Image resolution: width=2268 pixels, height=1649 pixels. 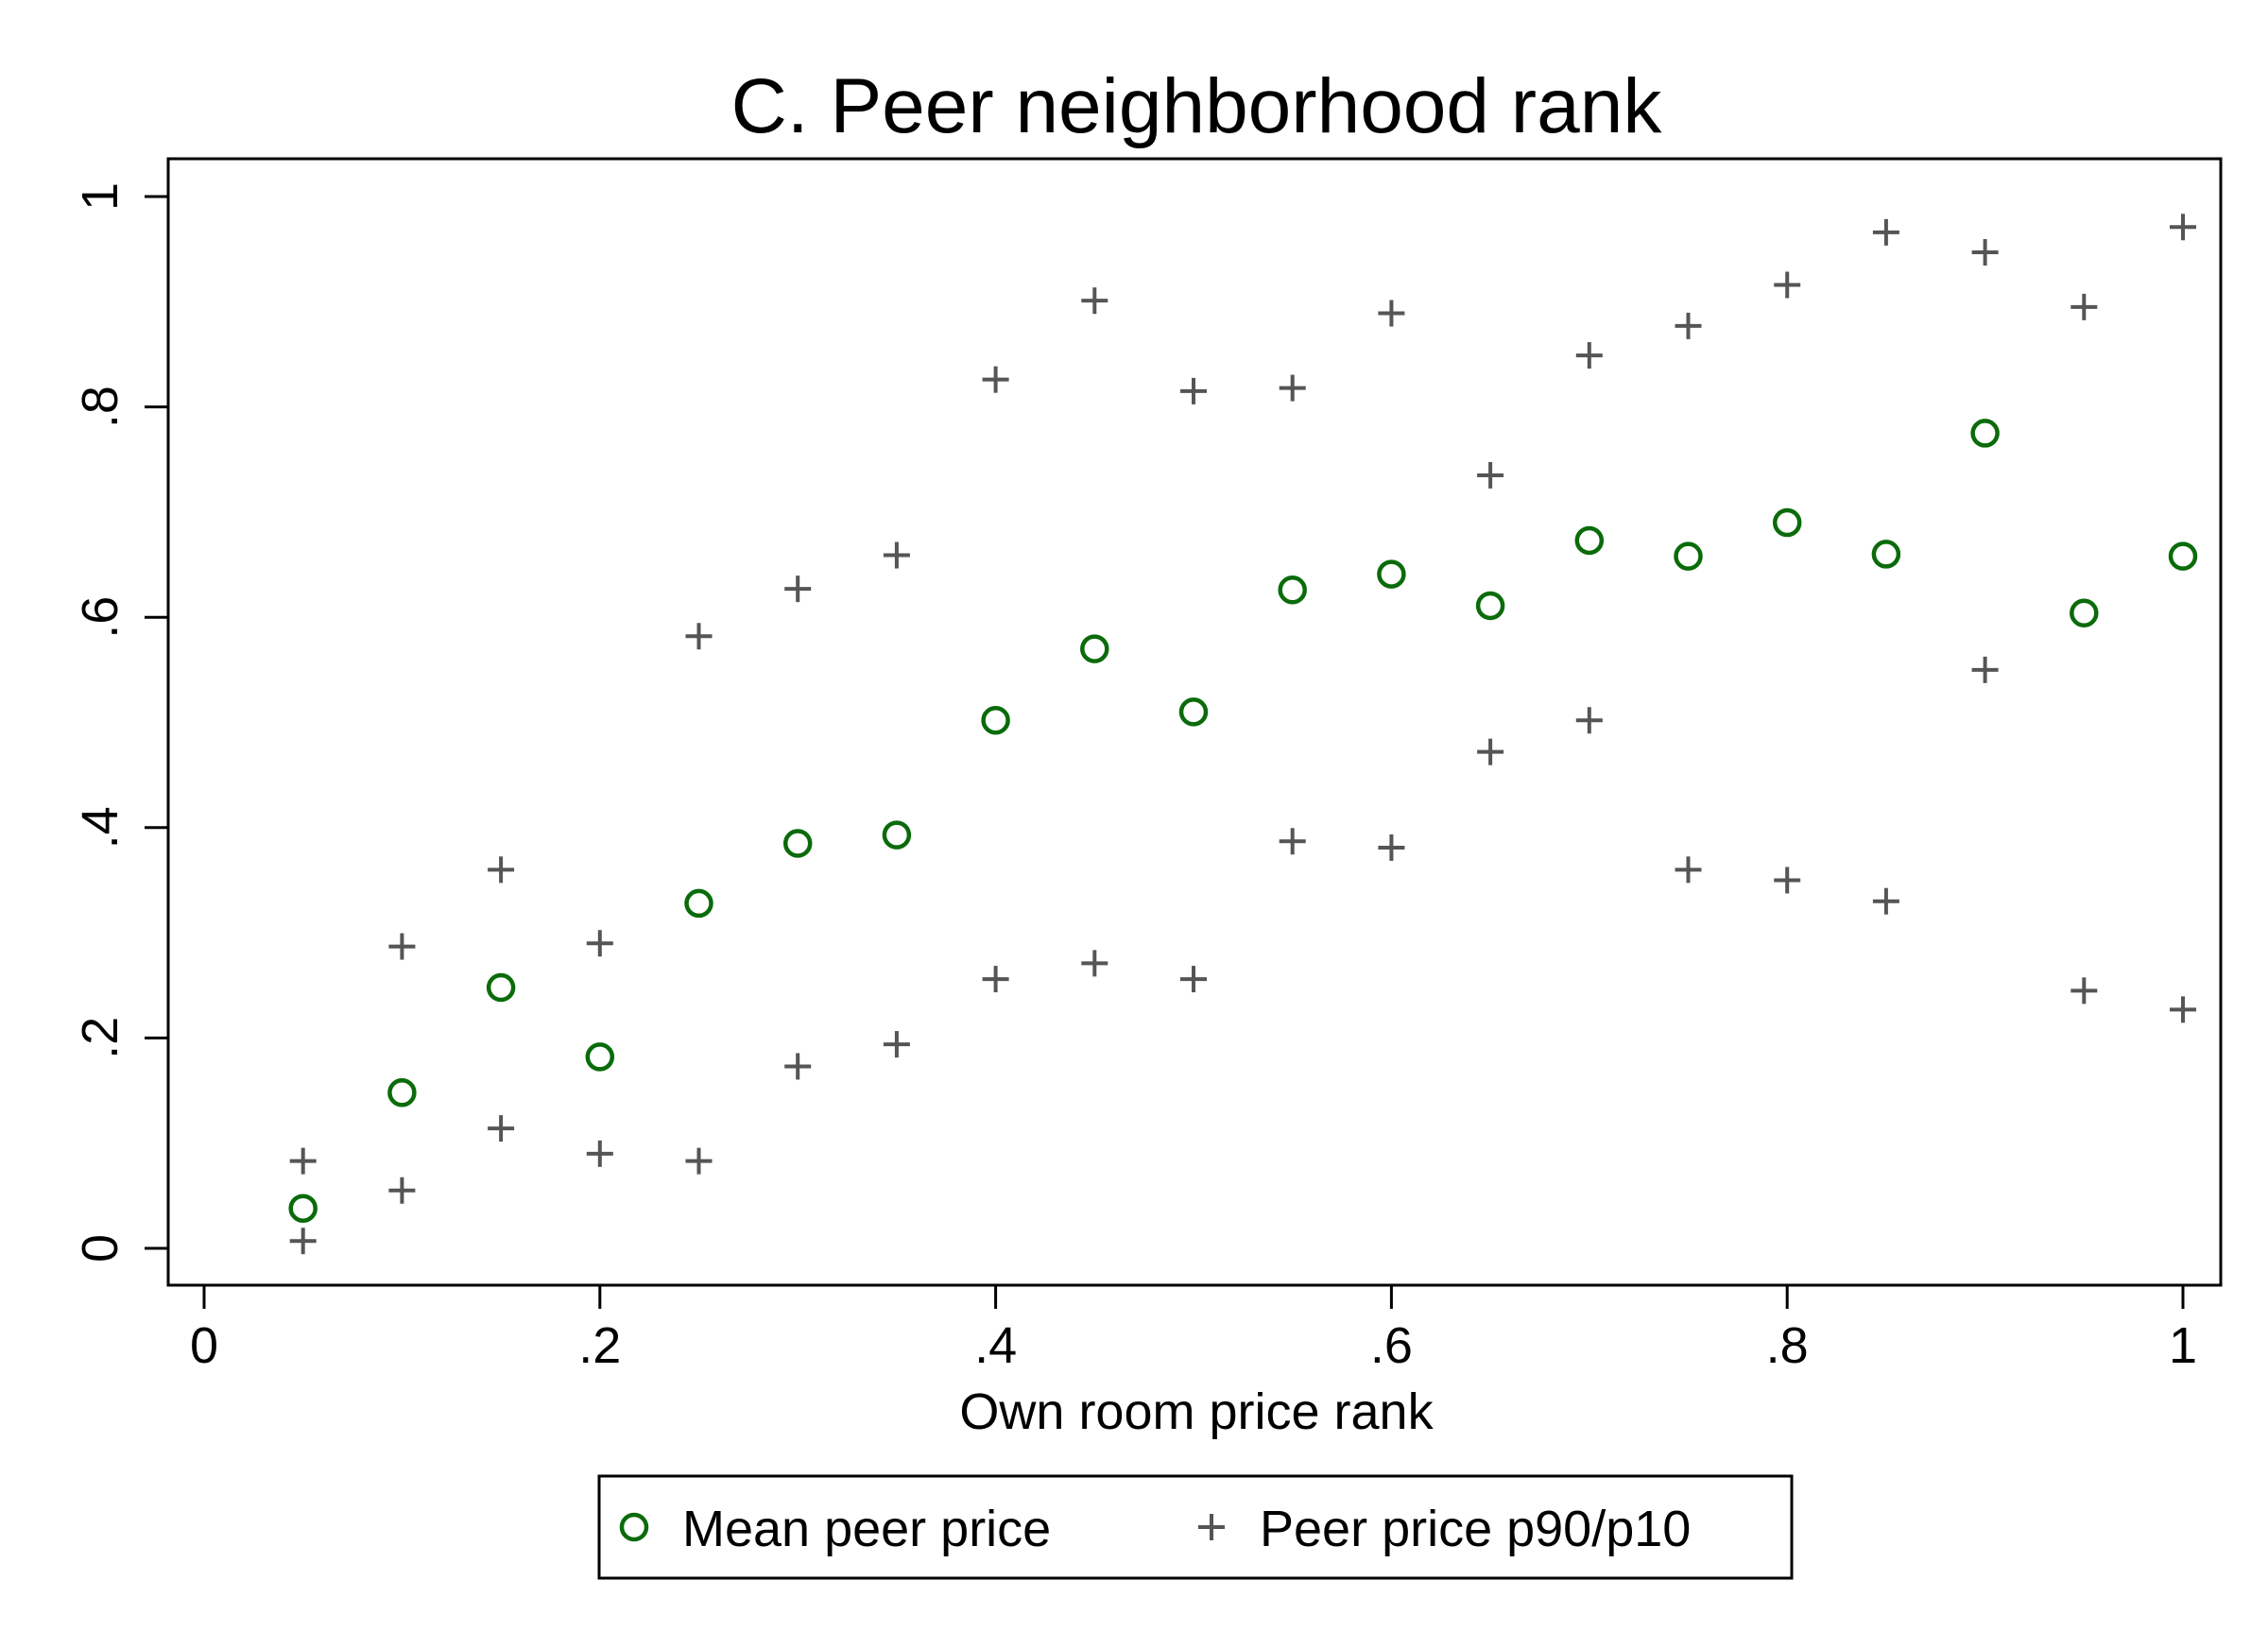 What do you see at coordinates (634, 1527) in the screenshot?
I see `legend-circle-marker` at bounding box center [634, 1527].